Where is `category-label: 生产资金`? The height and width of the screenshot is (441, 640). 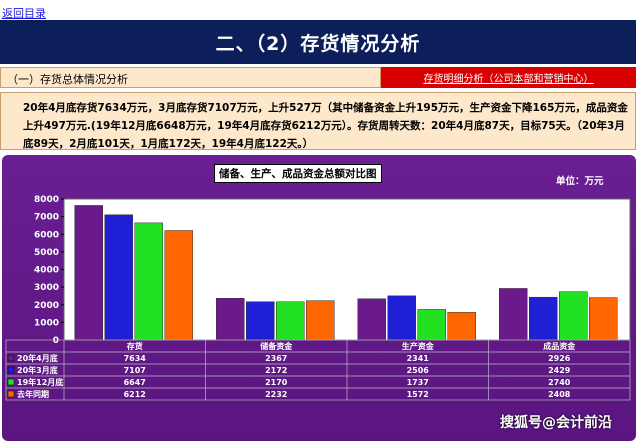
category-label: 生产资金 is located at coordinates (418, 346).